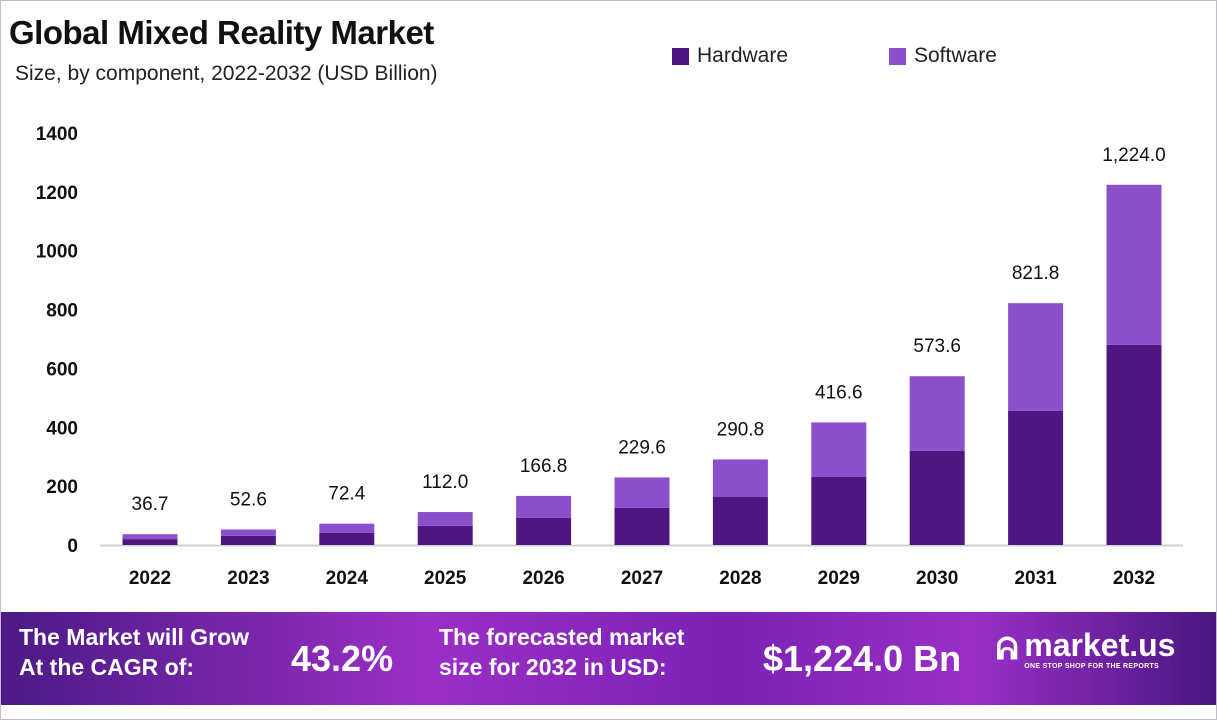  Describe the element at coordinates (57, 134) in the screenshot. I see `y-tick-label: 1400` at that location.